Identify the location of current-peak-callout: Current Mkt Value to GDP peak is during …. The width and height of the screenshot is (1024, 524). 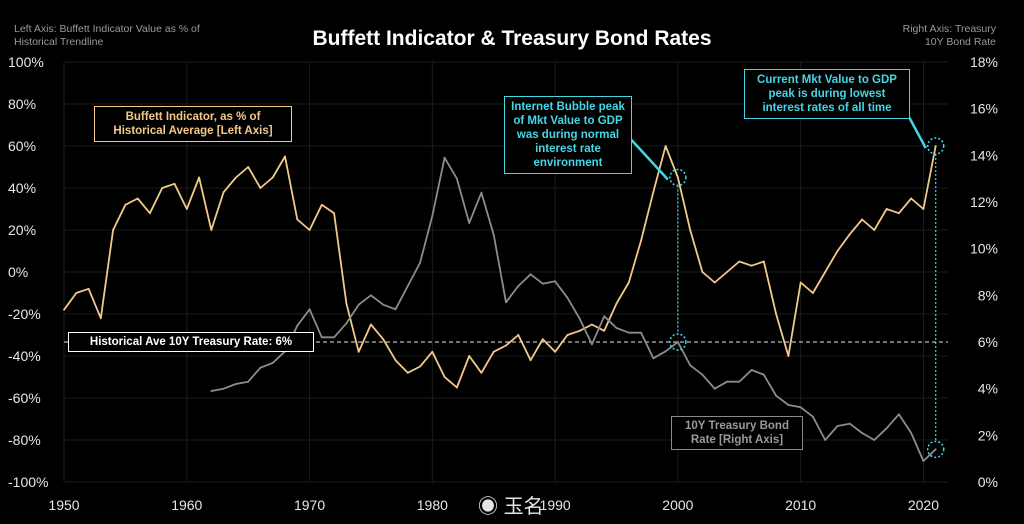
(827, 94).